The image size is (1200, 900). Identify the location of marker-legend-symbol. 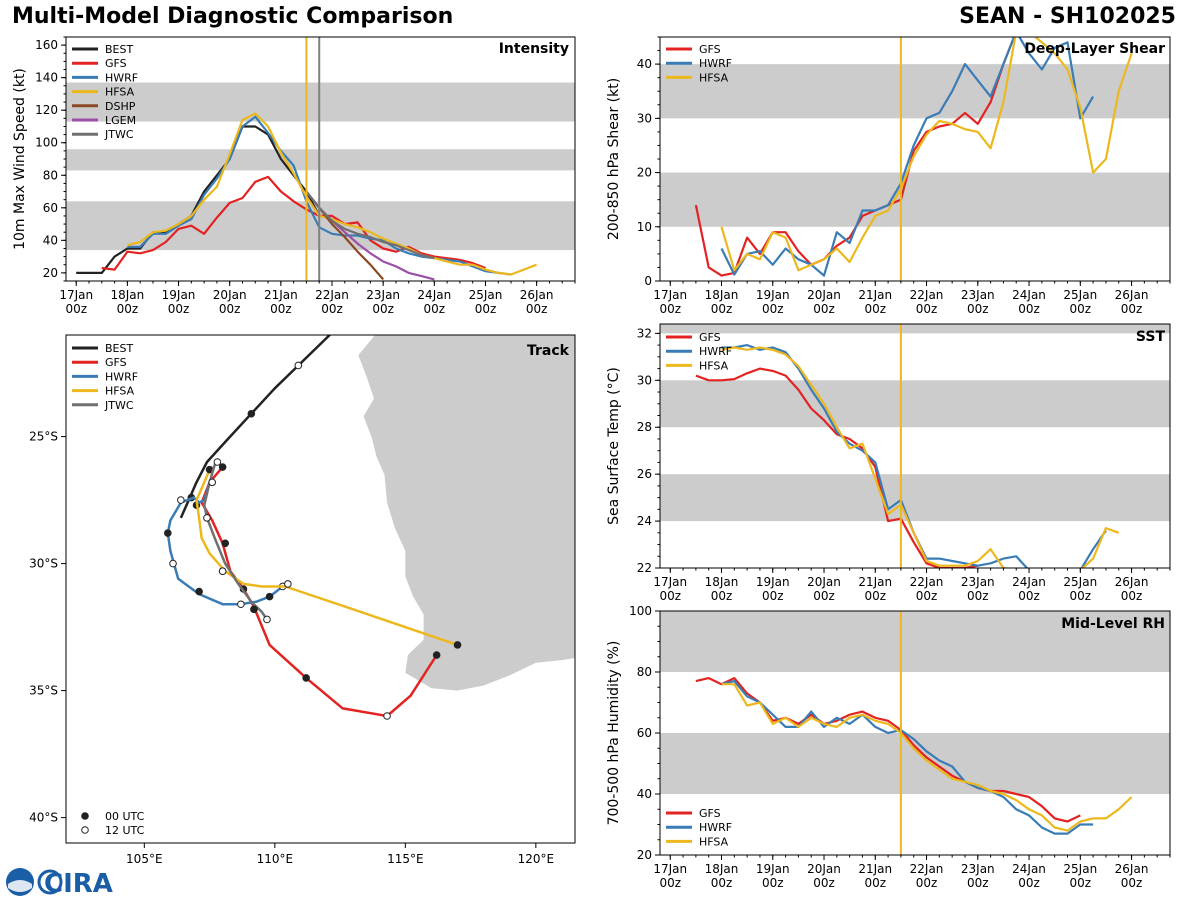
(85, 830).